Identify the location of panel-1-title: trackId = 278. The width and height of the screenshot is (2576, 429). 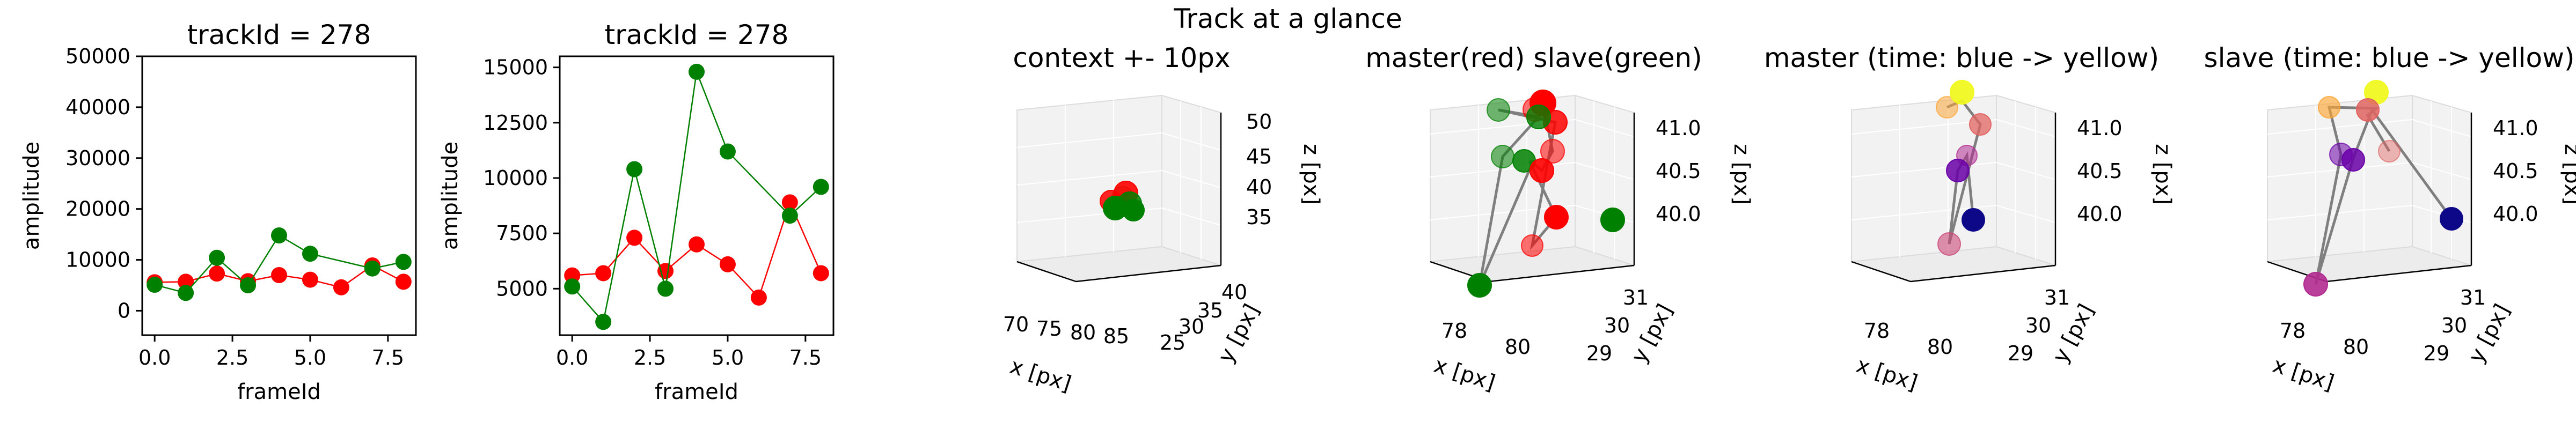
(279, 34).